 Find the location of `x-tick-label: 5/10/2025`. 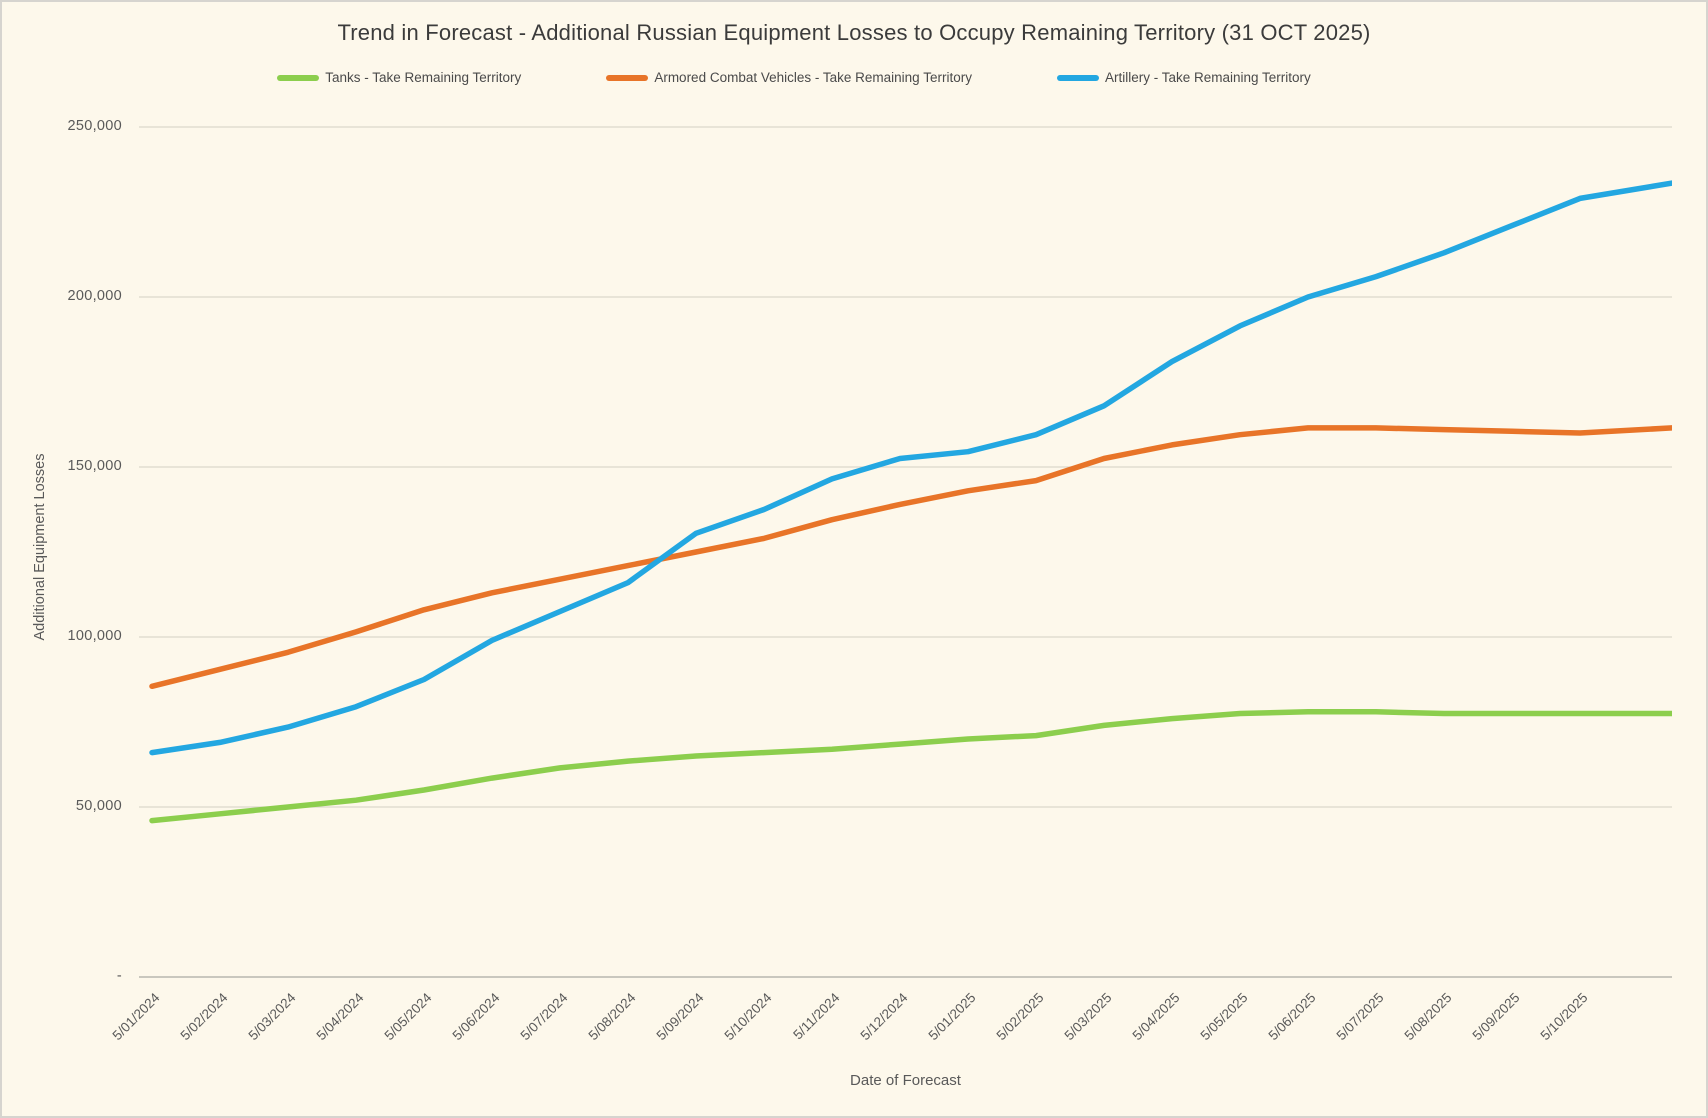

x-tick-label: 5/10/2025 is located at coordinates (1564, 1017).